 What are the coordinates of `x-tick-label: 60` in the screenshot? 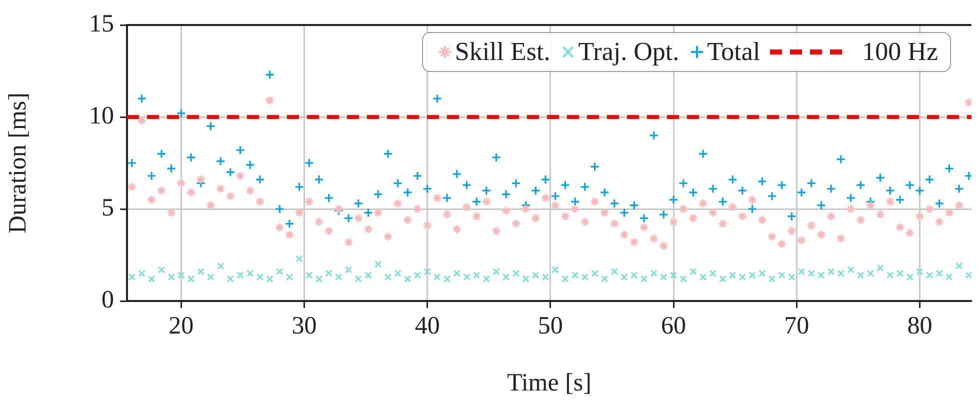 It's located at (673, 326).